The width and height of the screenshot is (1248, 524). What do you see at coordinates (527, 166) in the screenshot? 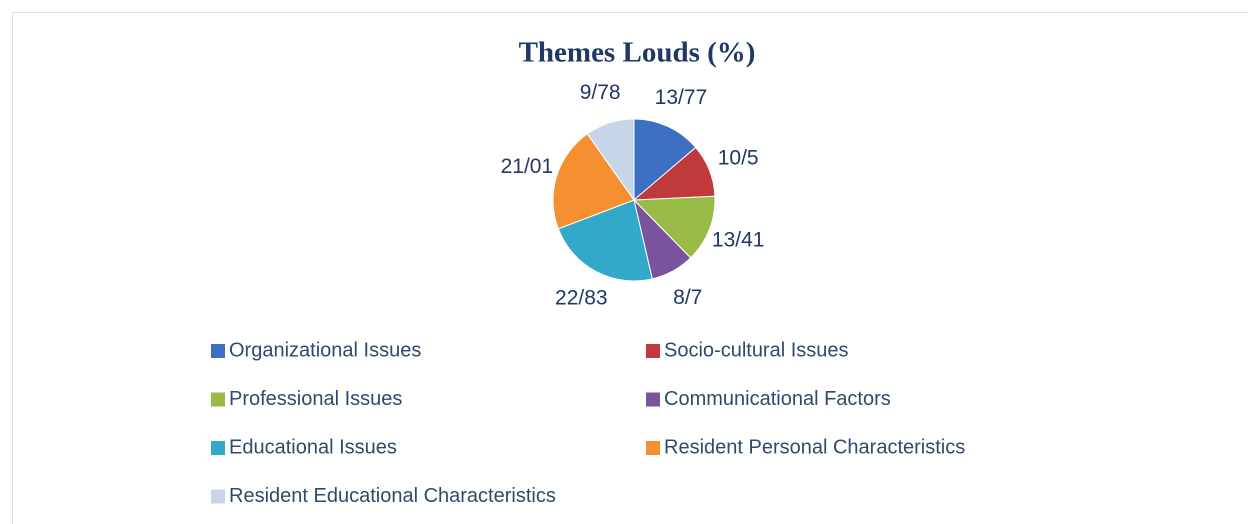
I see `data-label: 21/01` at bounding box center [527, 166].